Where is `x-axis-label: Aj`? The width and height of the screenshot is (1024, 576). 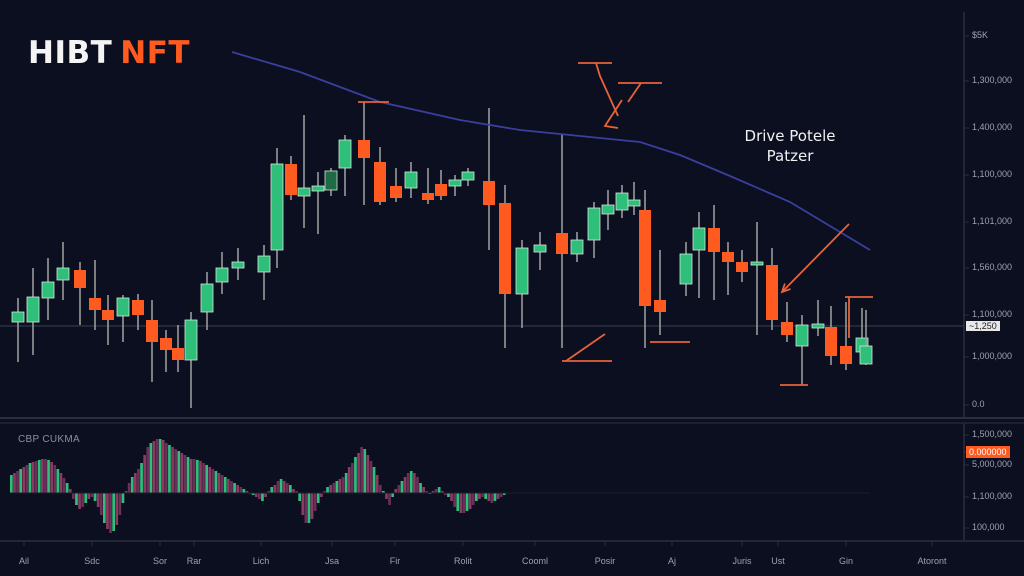 x-axis-label: Aj is located at coordinates (672, 561).